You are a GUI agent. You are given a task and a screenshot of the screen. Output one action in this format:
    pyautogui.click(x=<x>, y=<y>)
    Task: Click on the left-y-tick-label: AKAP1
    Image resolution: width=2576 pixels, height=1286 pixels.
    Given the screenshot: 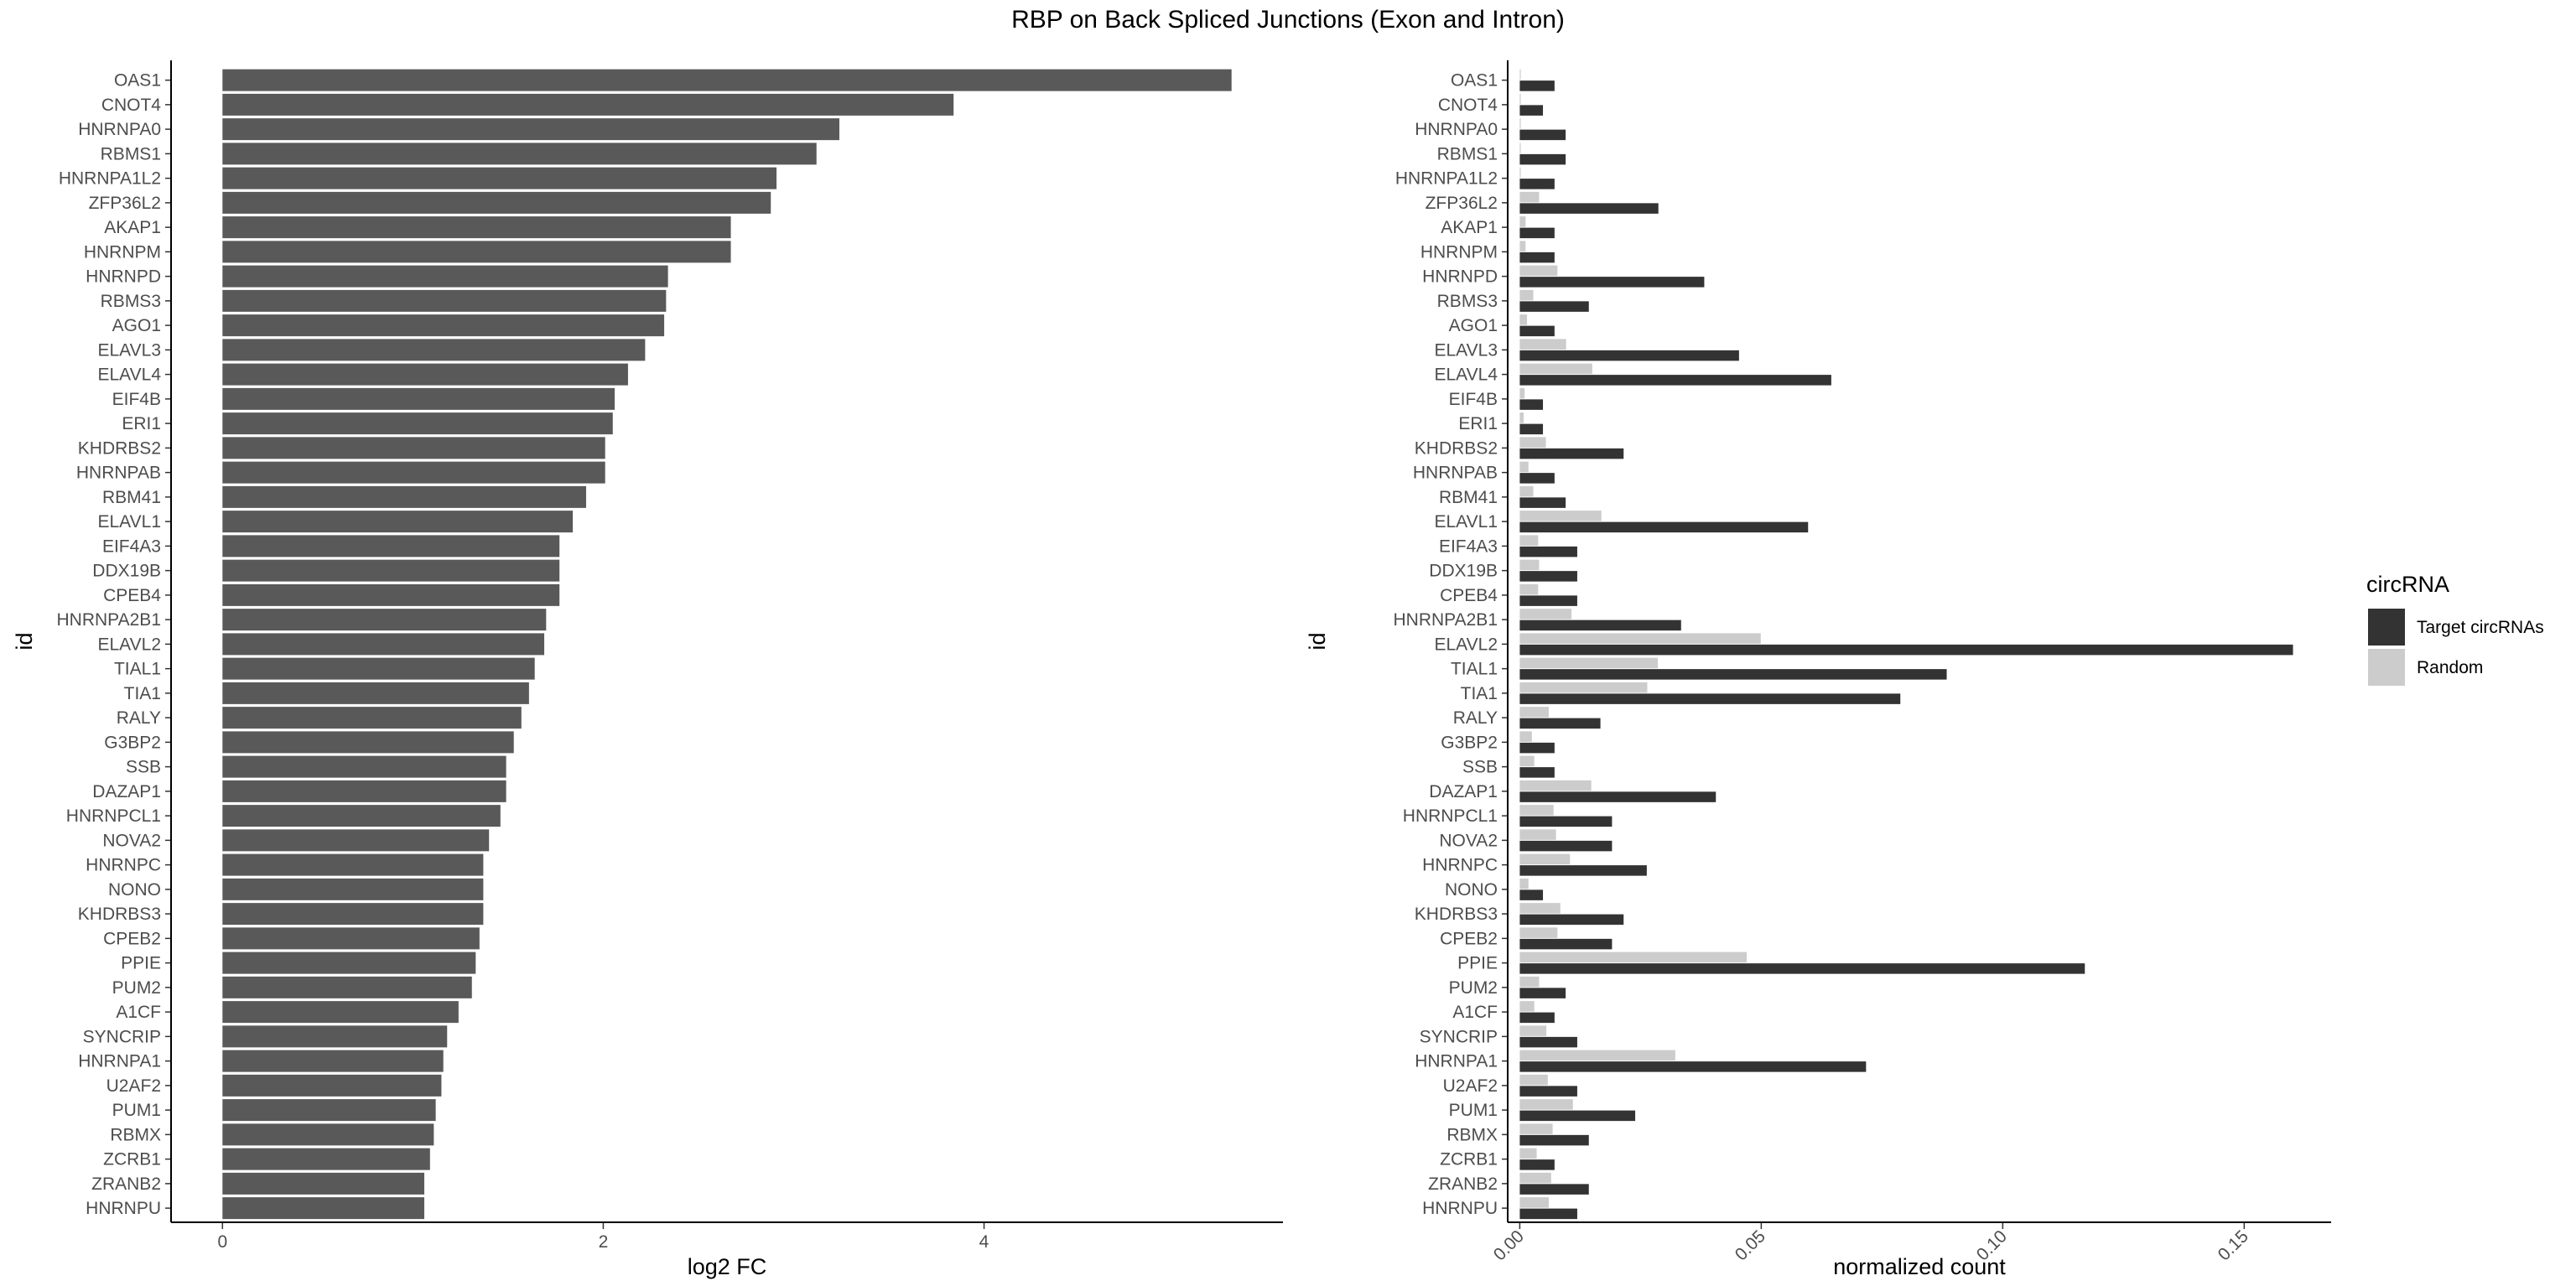 What is the action you would take?
    pyautogui.click(x=132, y=227)
    